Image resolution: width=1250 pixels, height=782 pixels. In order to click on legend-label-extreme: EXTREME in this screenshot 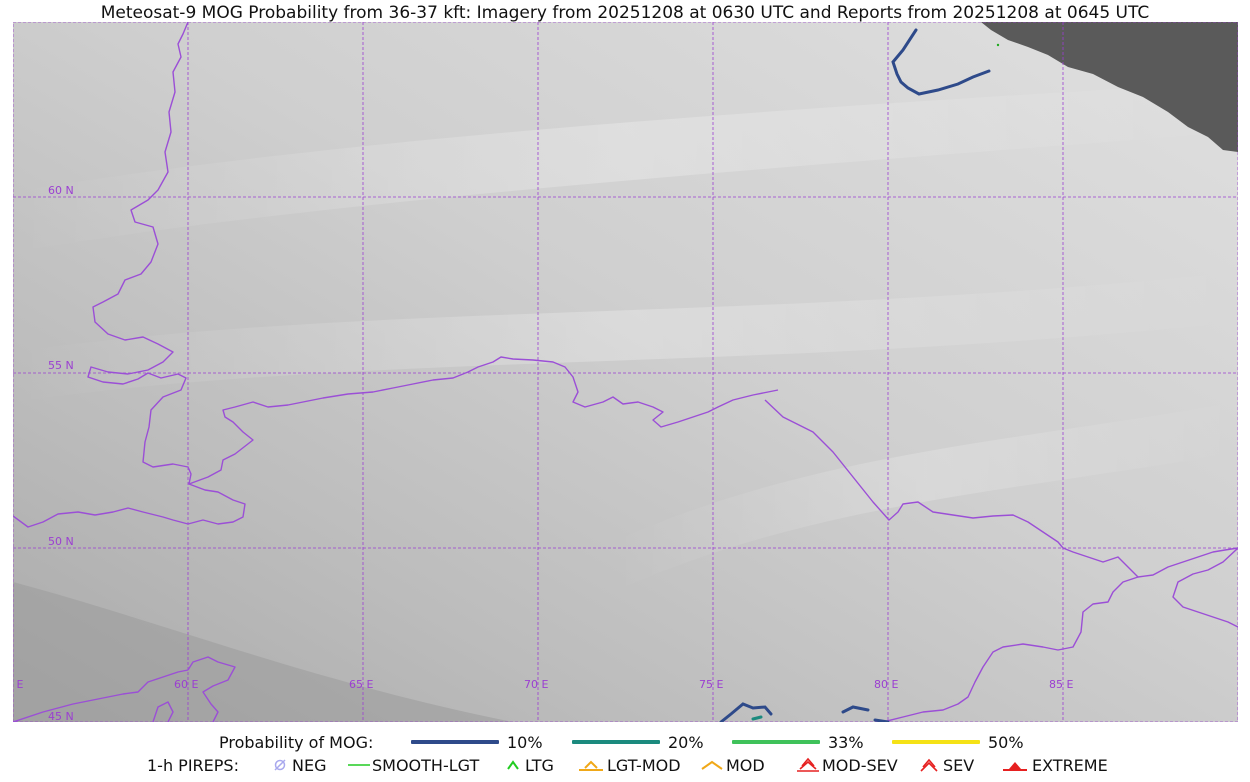, I will do `click(1070, 765)`.